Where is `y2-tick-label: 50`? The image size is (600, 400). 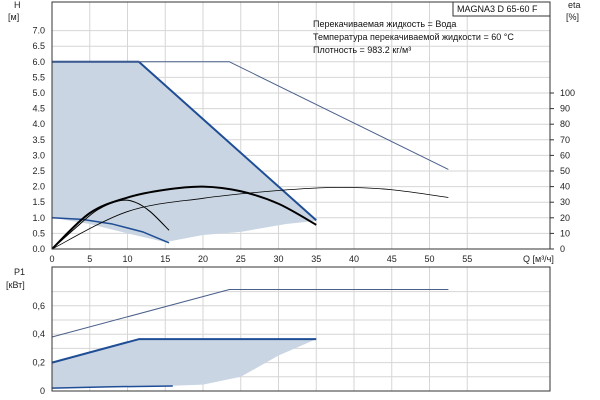 y2-tick-label: 50 is located at coordinates (565, 171).